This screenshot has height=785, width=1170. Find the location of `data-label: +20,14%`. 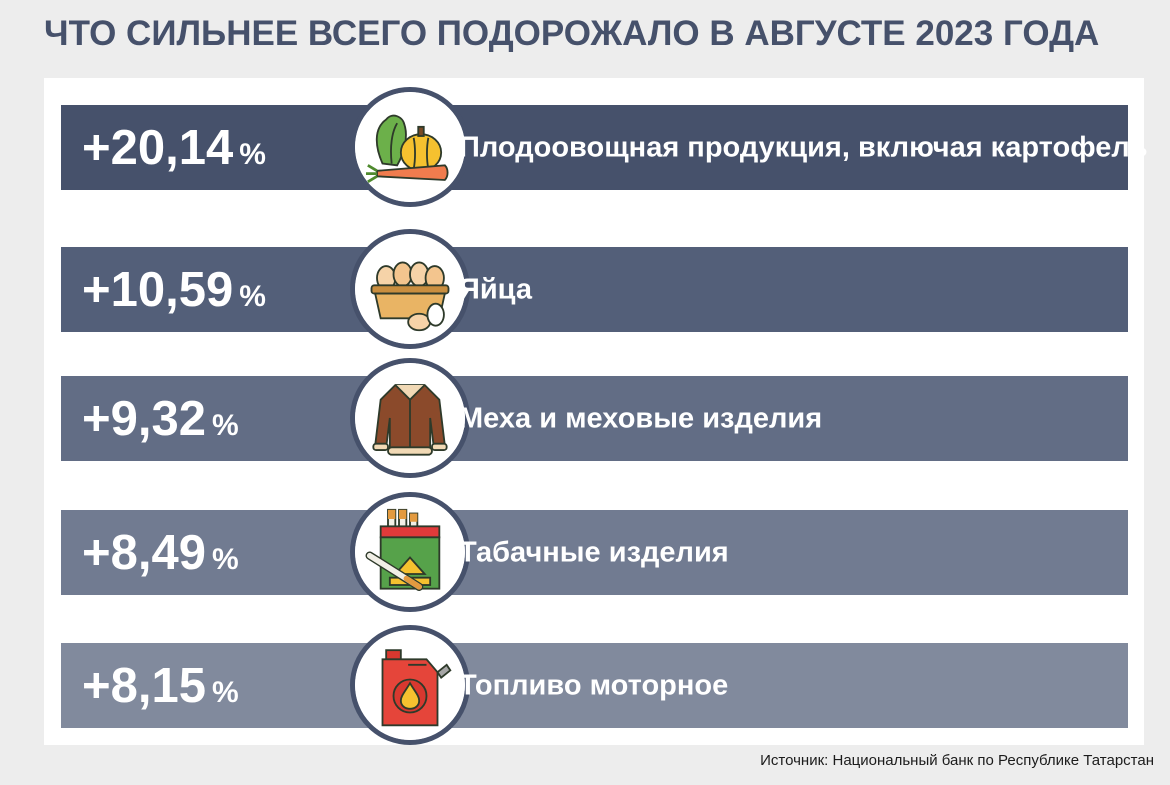

data-label: +20,14% is located at coordinates (174, 148).